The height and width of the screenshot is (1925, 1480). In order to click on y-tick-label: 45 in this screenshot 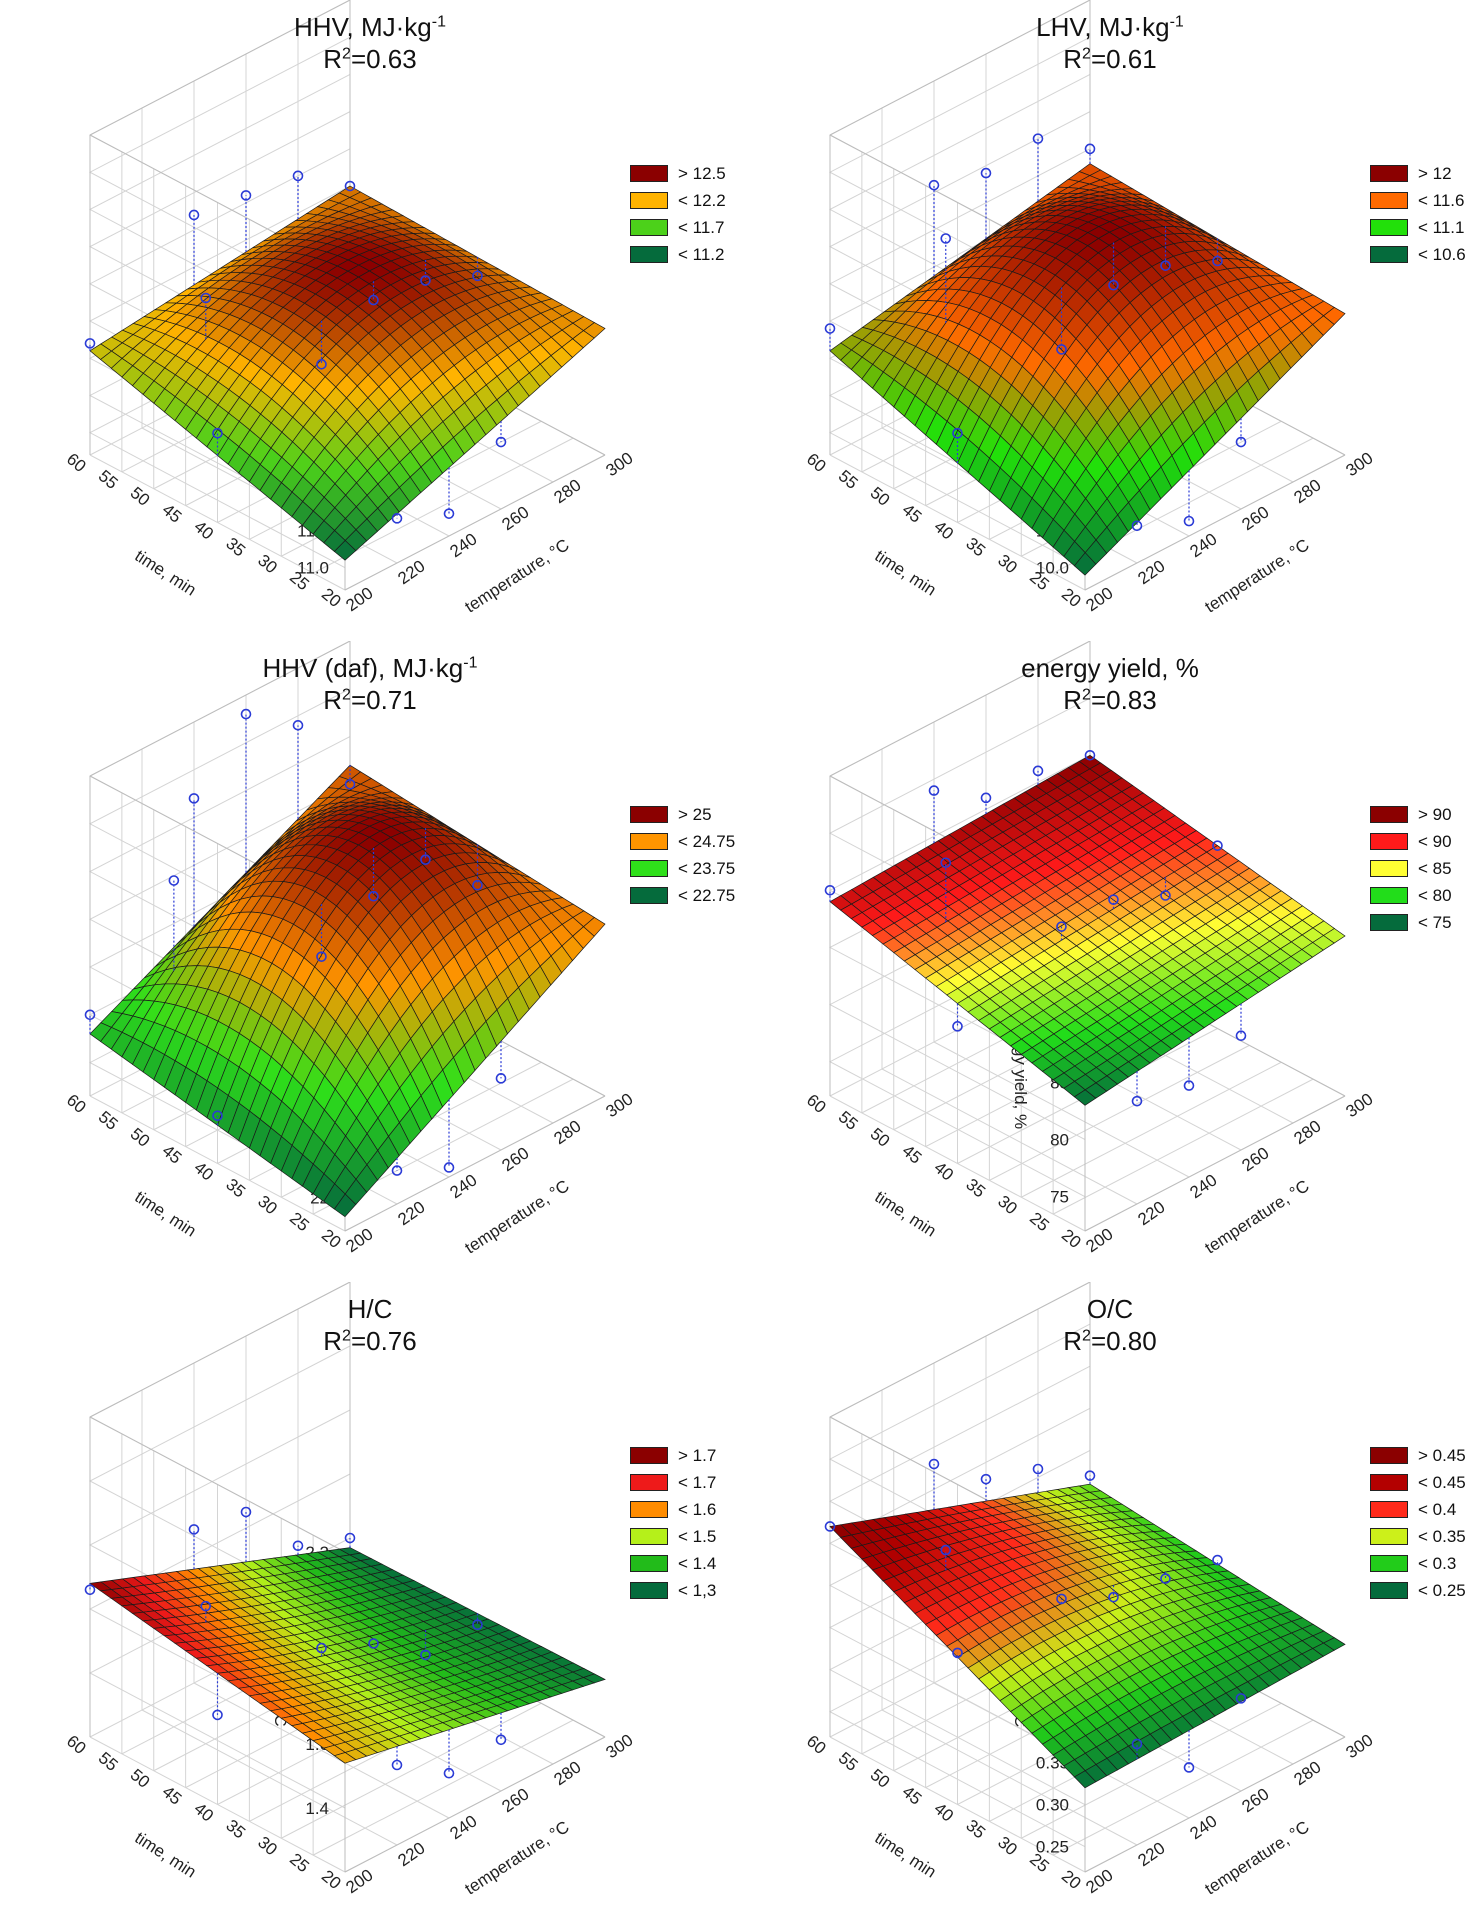, I will do `click(912, 1154)`.